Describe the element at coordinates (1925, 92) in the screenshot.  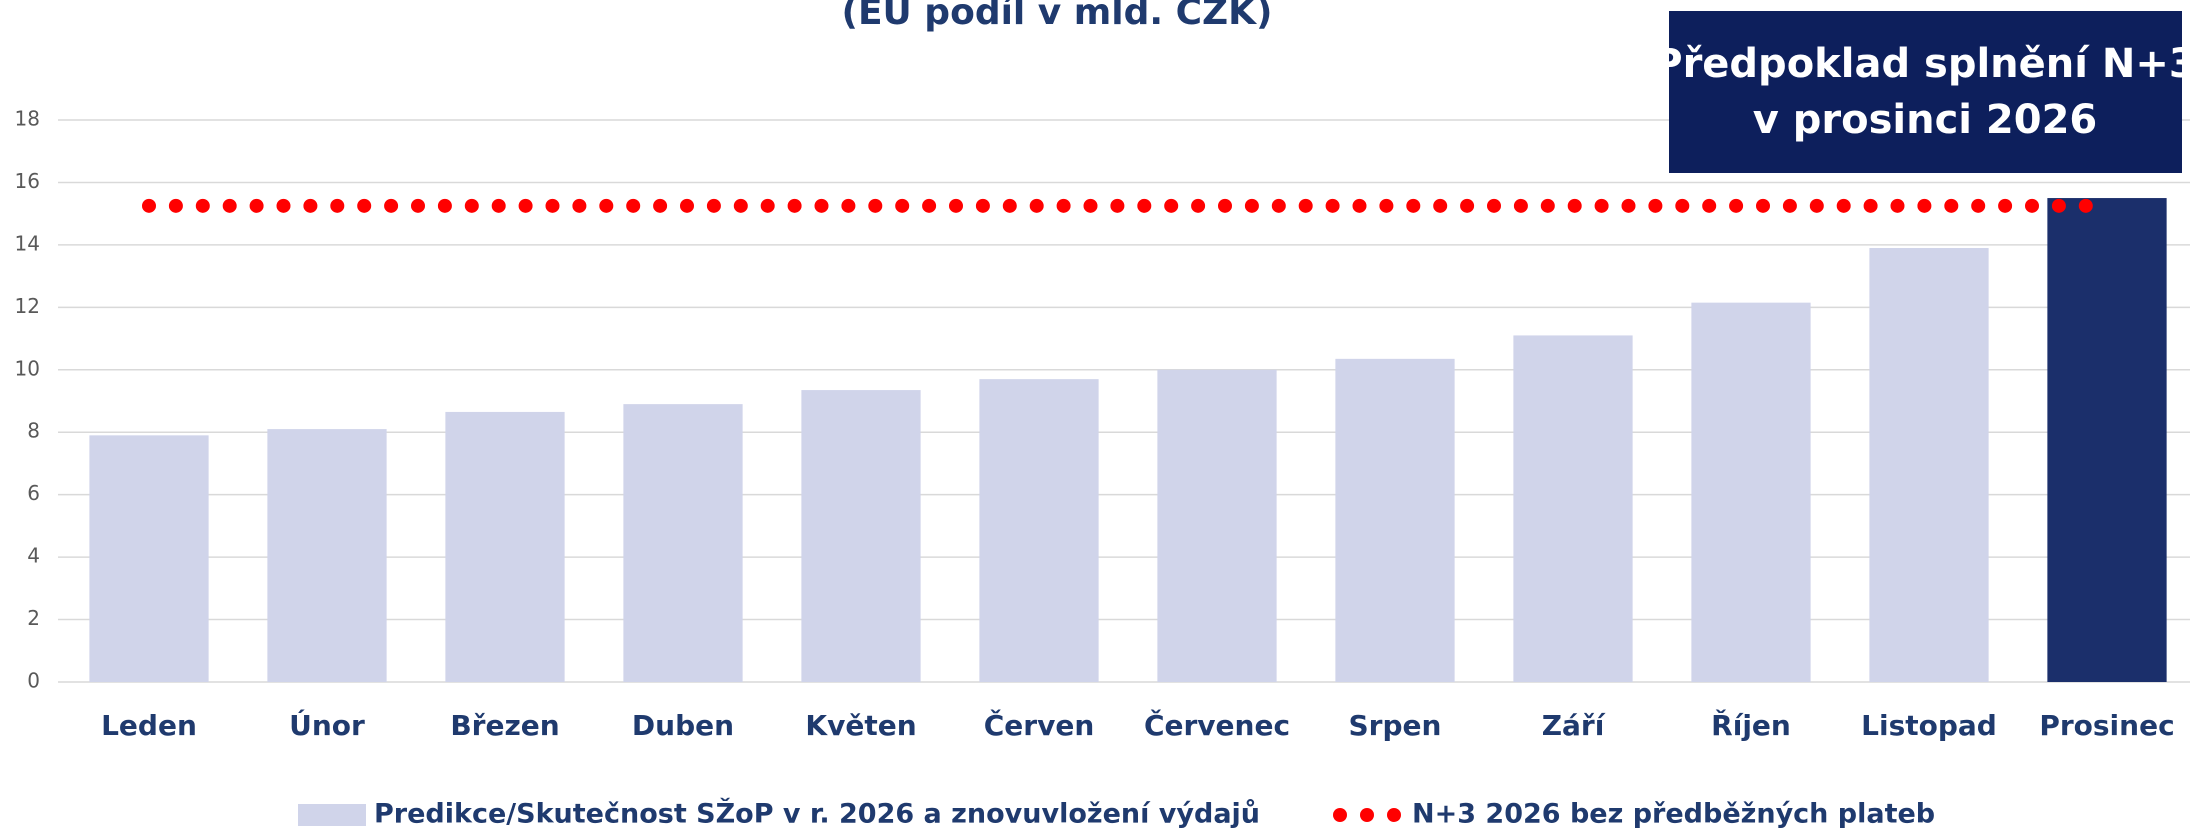
I see `annotation-box` at that location.